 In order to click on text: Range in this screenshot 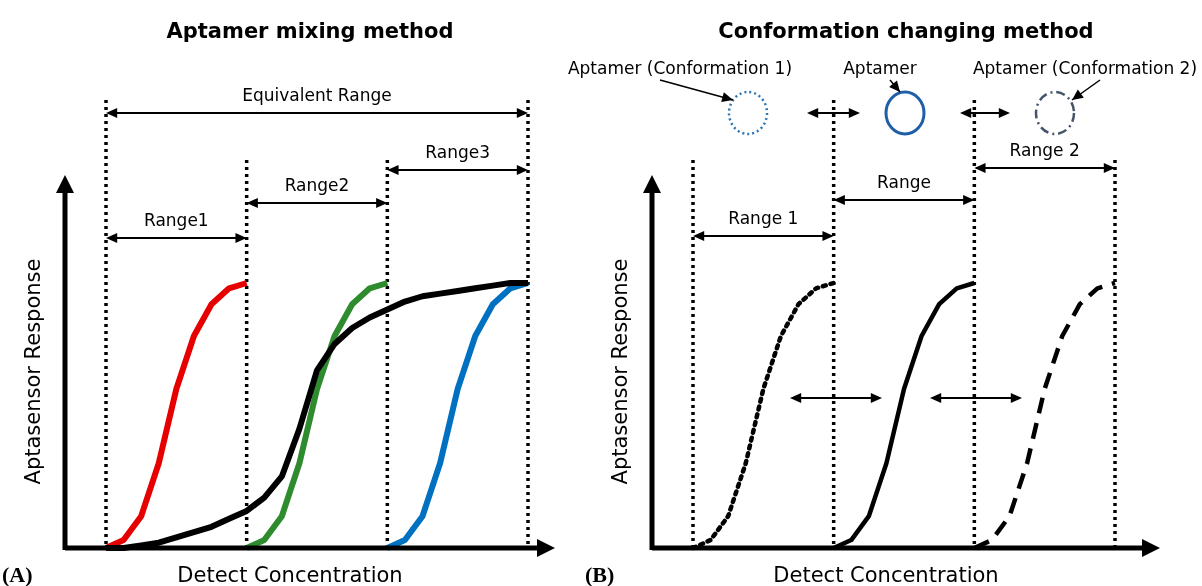, I will do `click(904, 182)`.